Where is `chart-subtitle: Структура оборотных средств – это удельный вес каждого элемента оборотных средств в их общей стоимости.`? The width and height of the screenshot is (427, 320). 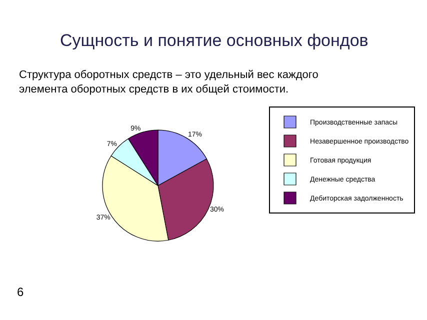
chart-subtitle: Структура оборотных средств – это удельный вес каждого элемента оборотных средств в их общей стоимости. is located at coordinates (168, 82).